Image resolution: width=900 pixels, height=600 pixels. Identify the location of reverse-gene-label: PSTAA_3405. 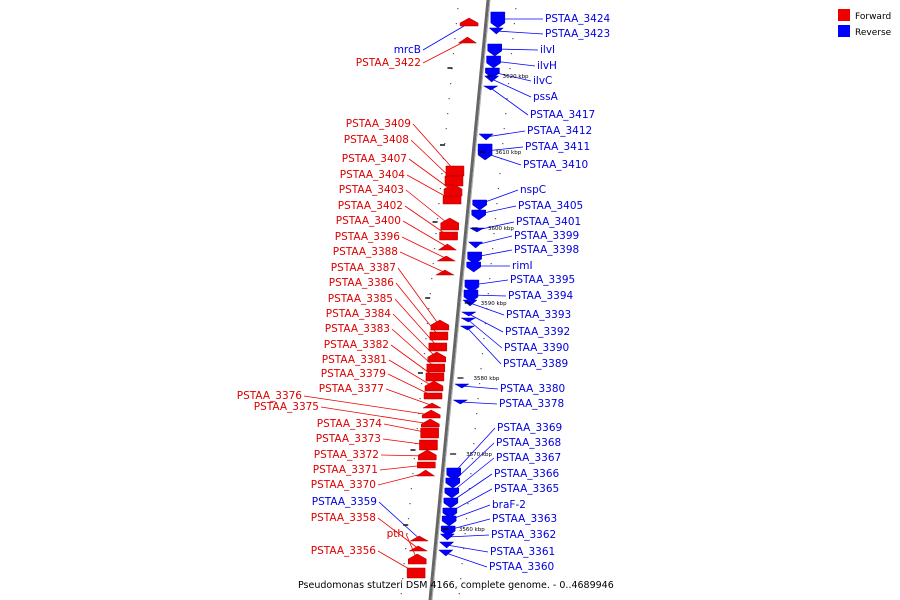
(550, 206).